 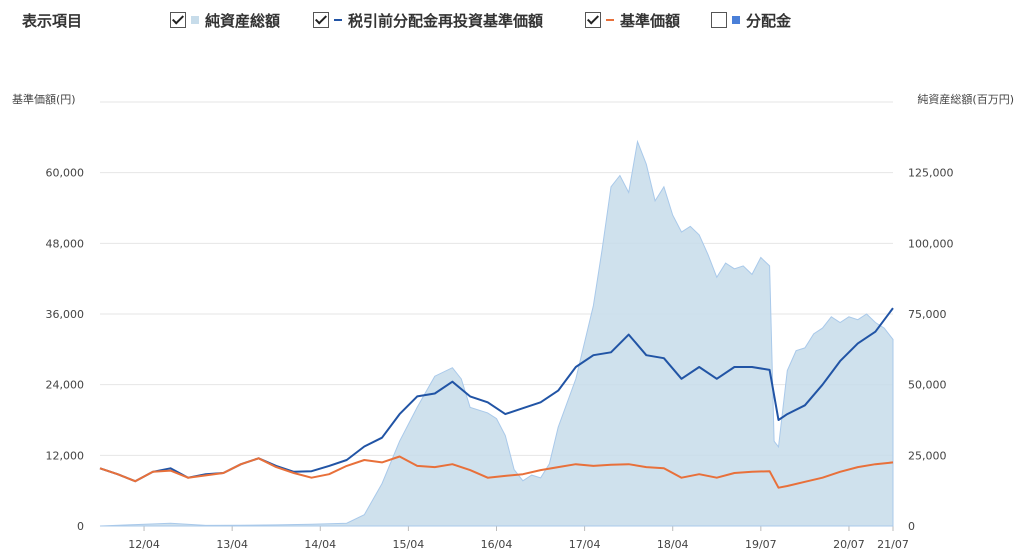 I want to click on right-tick-label: 75,000, so click(x=927, y=314).